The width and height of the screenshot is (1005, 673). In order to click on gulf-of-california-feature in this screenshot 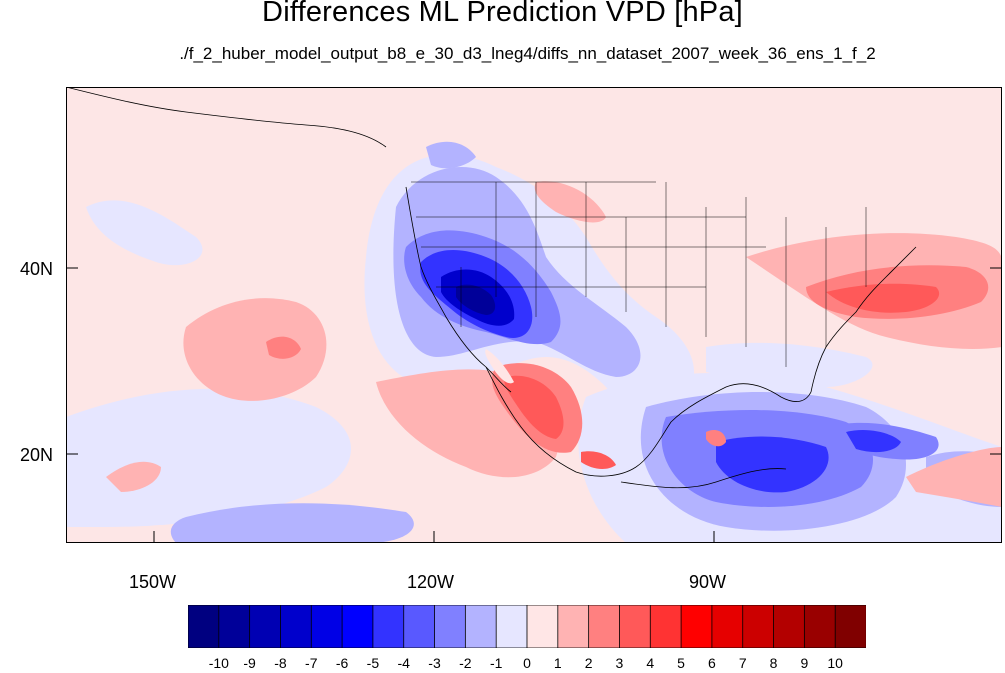, I will do `click(499, 366)`.